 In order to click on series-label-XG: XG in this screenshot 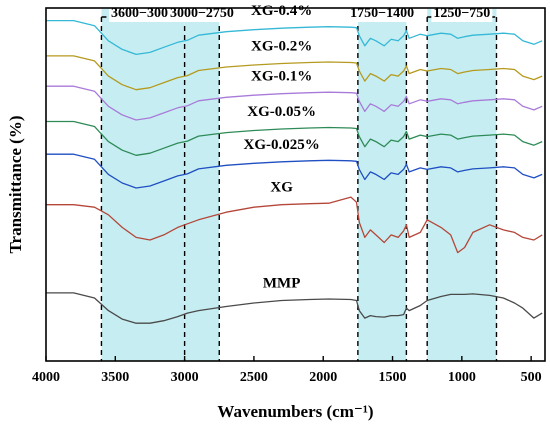, I will do `click(281, 188)`.